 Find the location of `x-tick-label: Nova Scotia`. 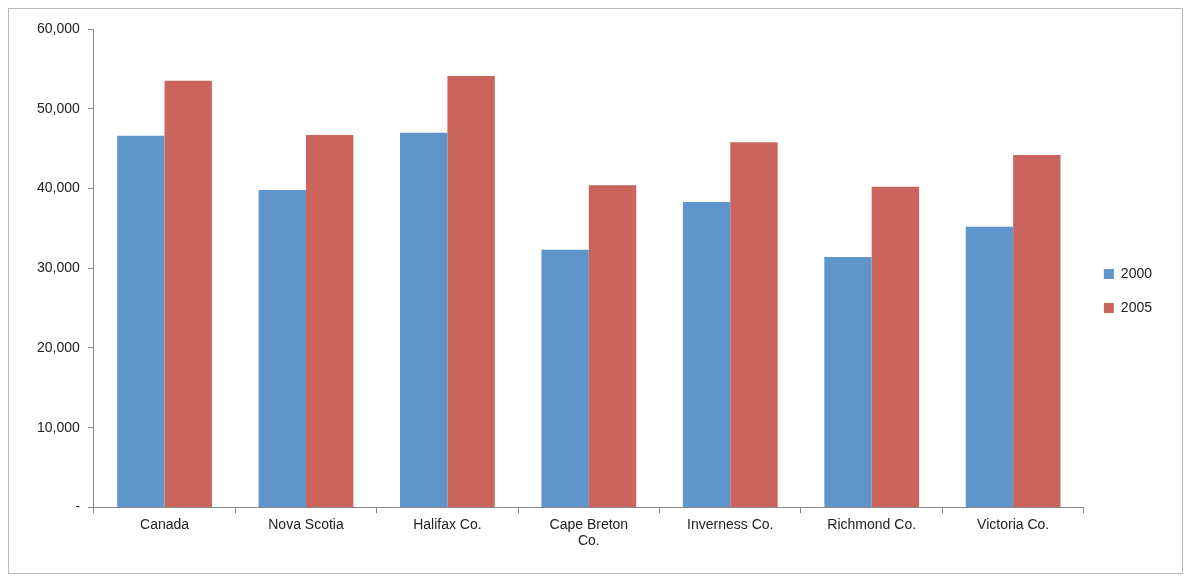

x-tick-label: Nova Scotia is located at coordinates (306, 523).